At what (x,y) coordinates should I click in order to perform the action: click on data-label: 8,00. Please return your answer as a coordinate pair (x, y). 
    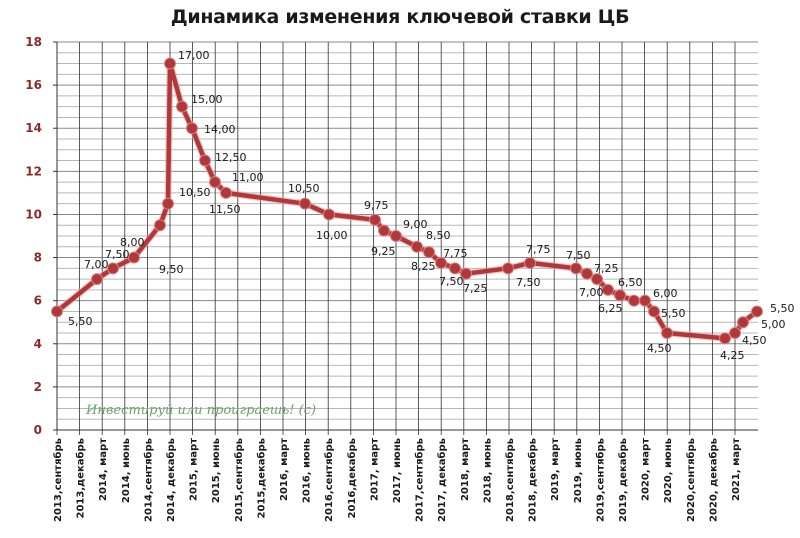
    Looking at the image, I should click on (132, 242).